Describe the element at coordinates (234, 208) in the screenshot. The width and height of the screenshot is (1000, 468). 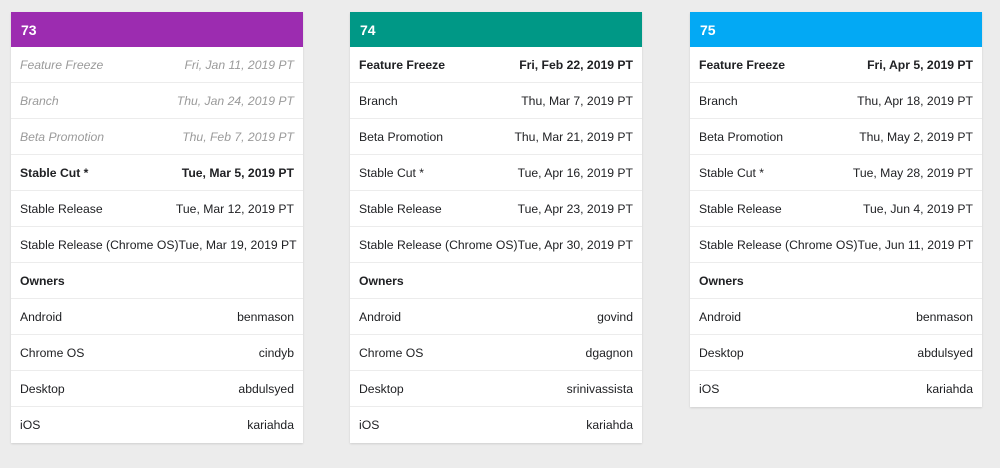
I see `row-value: Tue, Mar 12, 2019 PT` at that location.